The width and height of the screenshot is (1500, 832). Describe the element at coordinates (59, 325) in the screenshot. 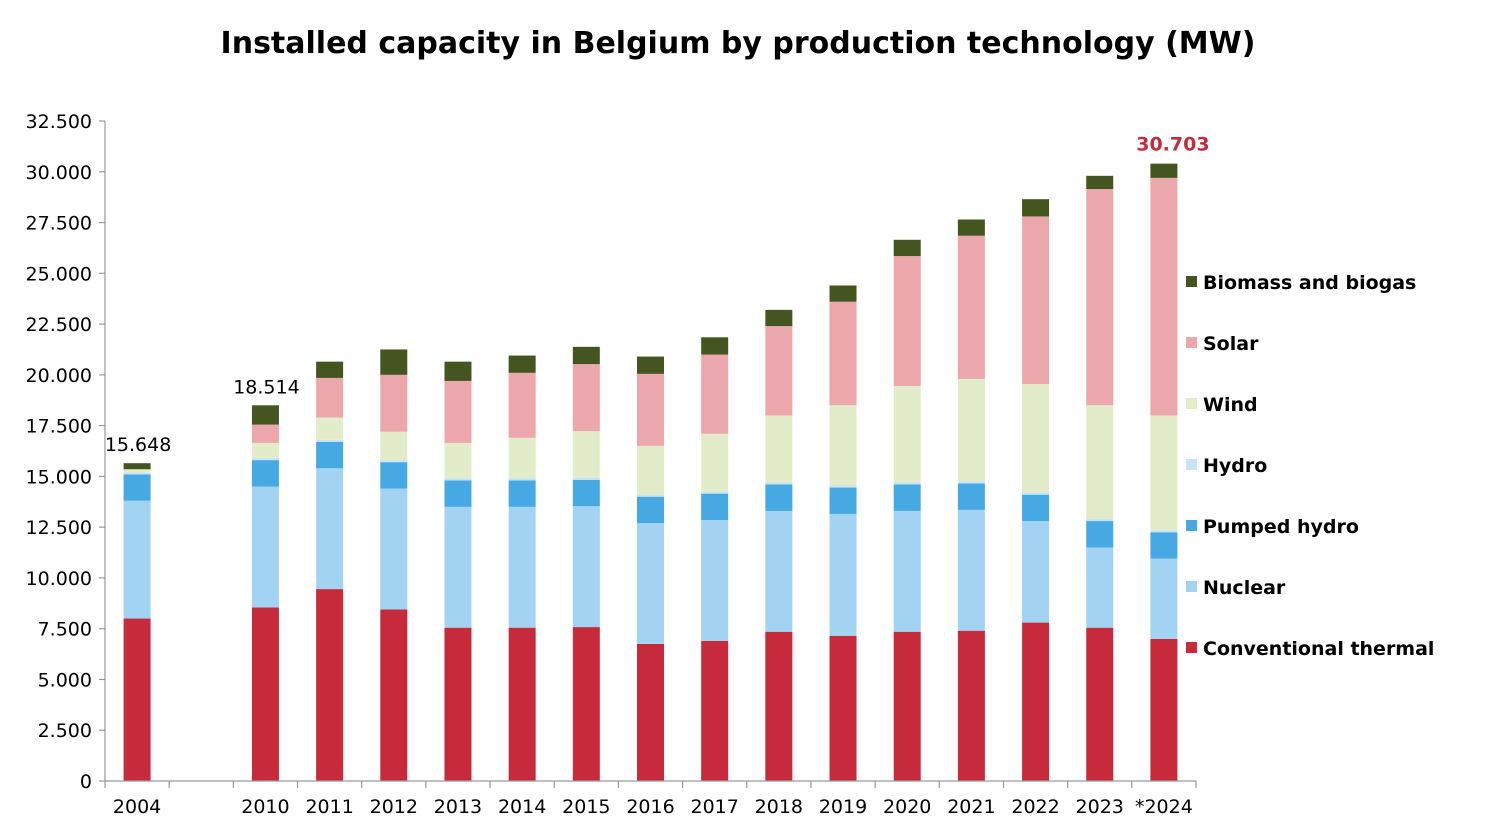

I see `y-tick-label: 22.500` at that location.